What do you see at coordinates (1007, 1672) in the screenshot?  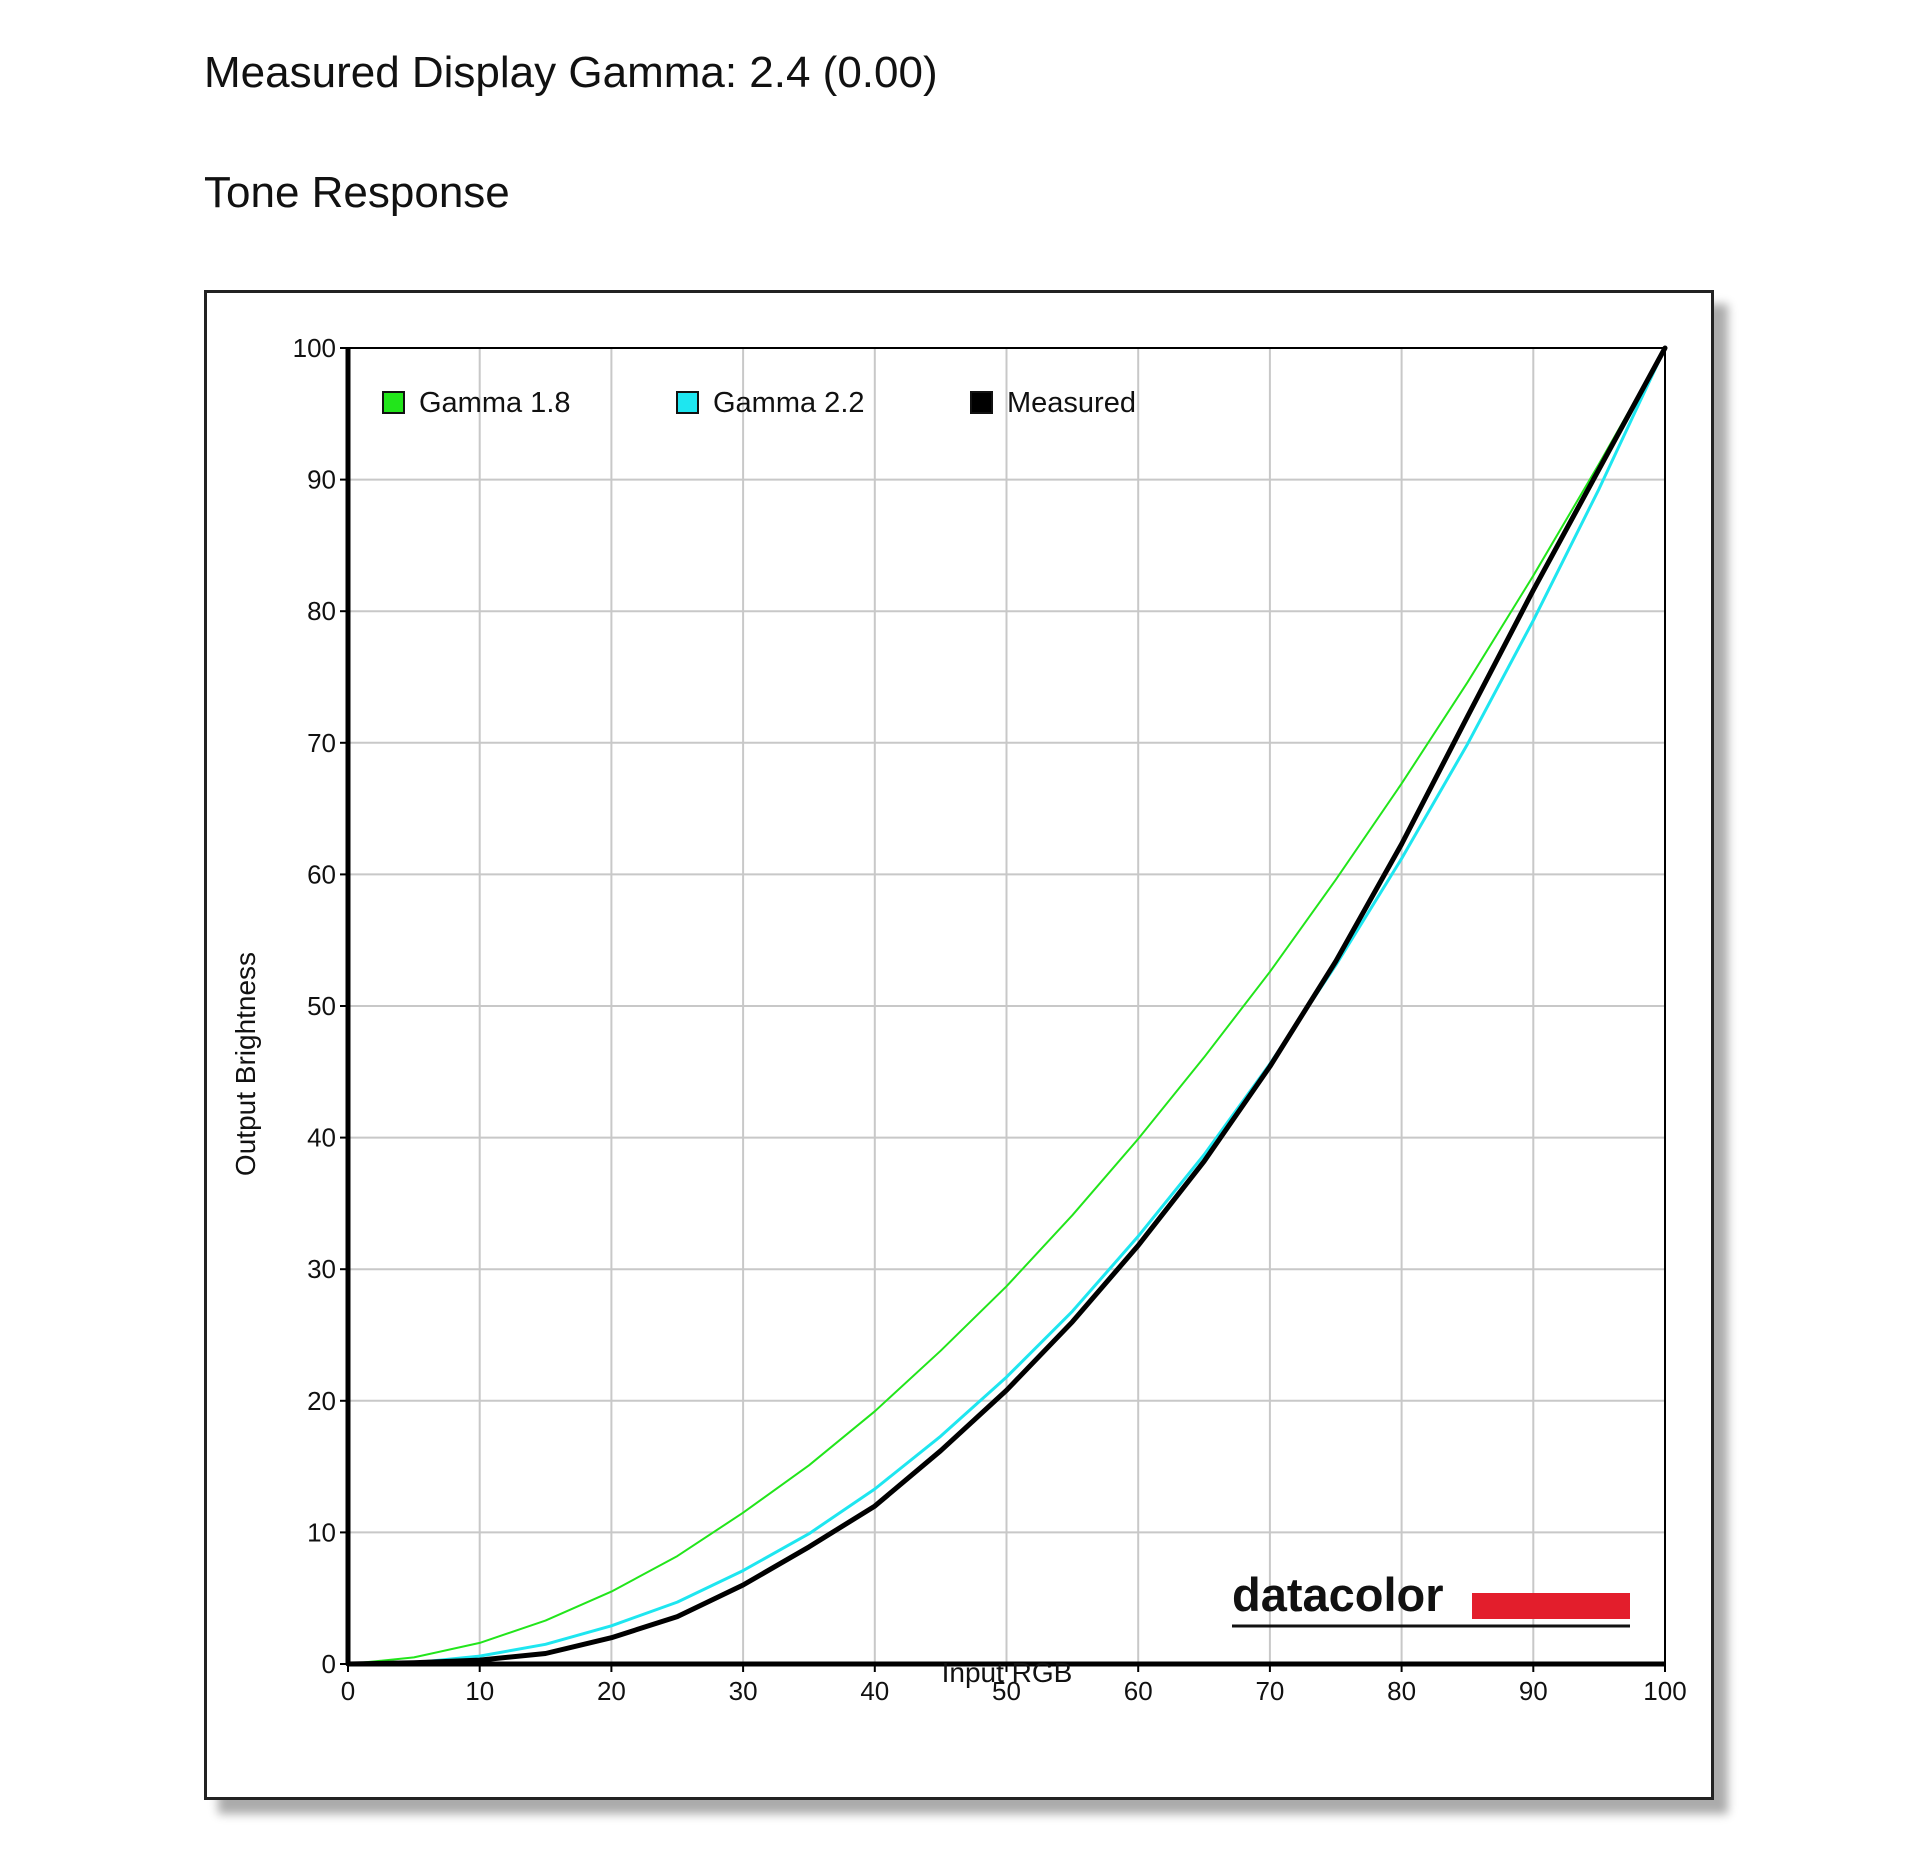 I see `x-axis-label: Input RGB` at bounding box center [1007, 1672].